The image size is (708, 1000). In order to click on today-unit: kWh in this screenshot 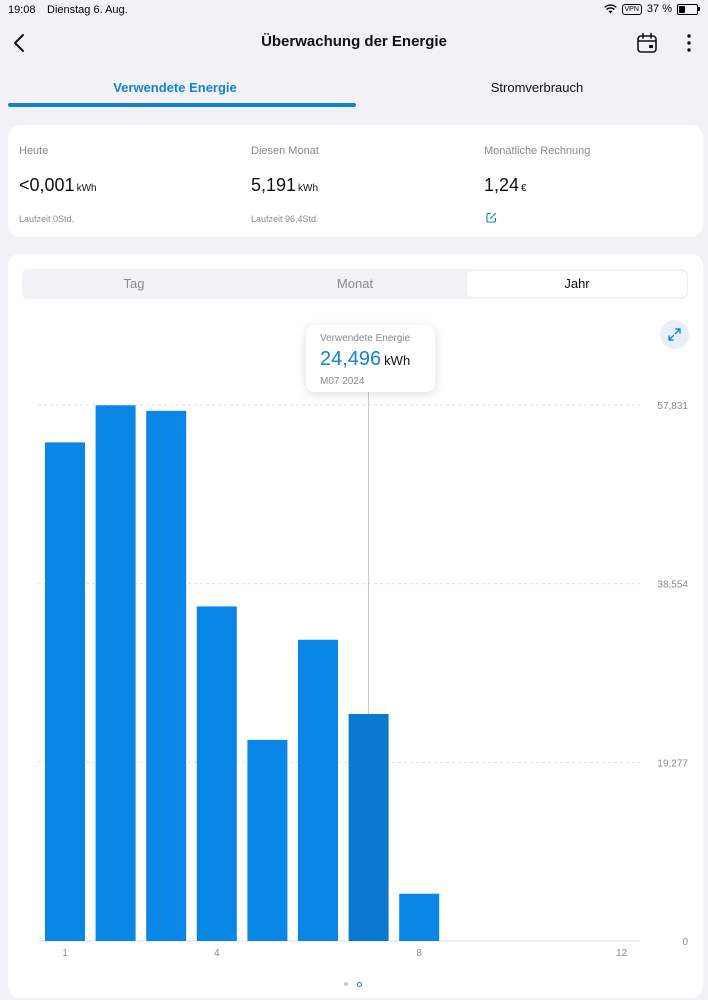, I will do `click(86, 188)`.